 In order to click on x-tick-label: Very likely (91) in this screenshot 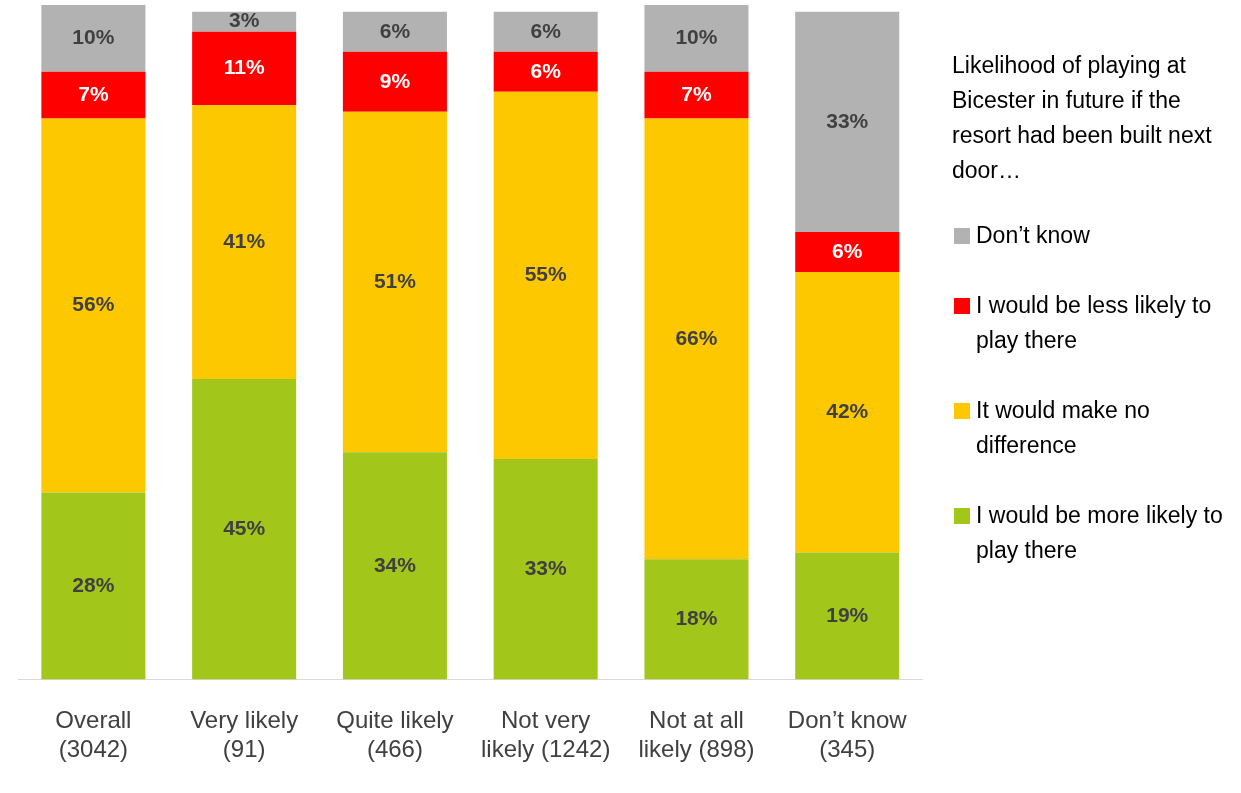, I will do `click(244, 734)`.